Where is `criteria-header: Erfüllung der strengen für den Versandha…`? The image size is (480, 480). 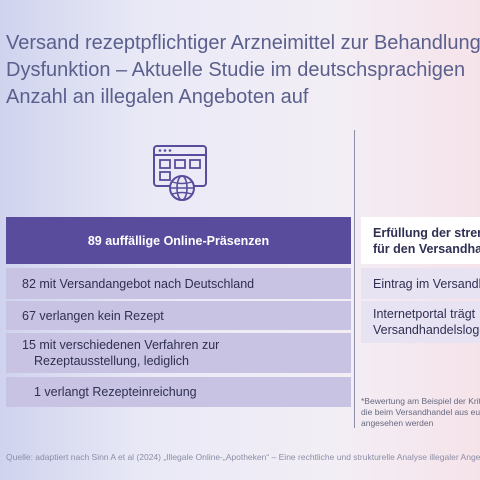 criteria-header: Erfüllung der strengen für den Versandha… is located at coordinates (420, 240).